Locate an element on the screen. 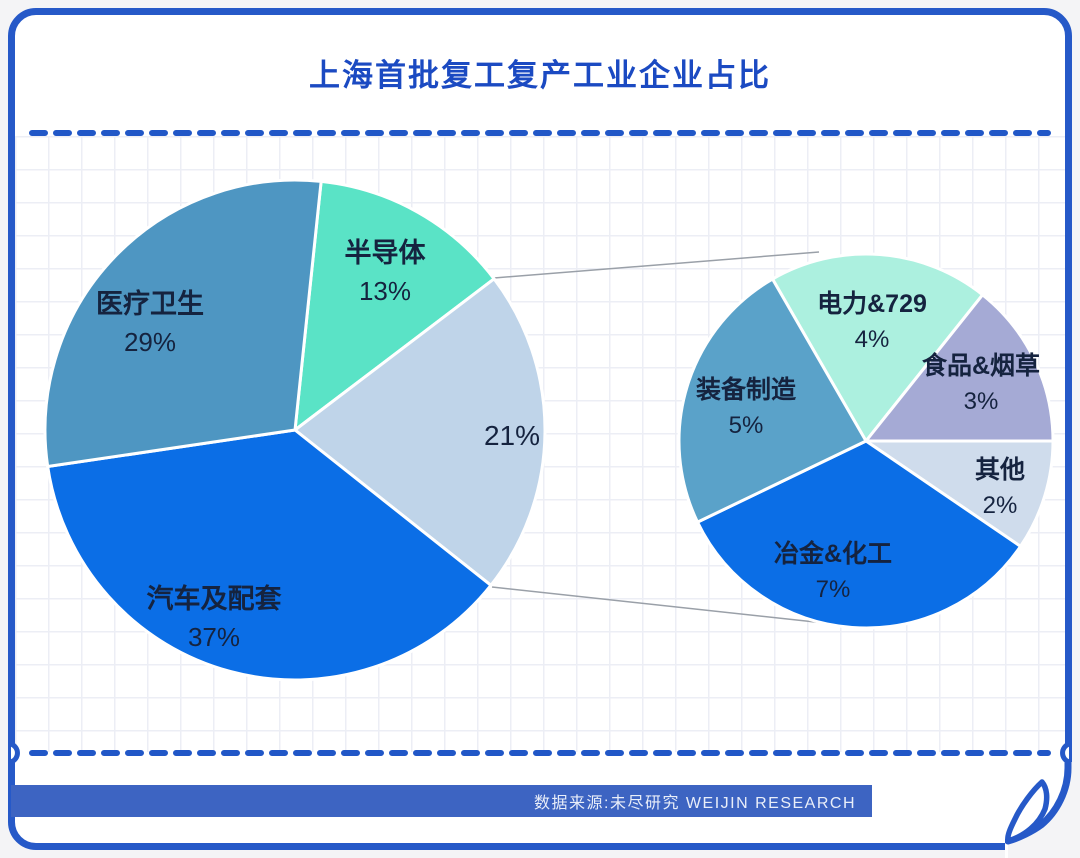 The width and height of the screenshot is (1080, 858). slice-name: 电力&729 is located at coordinates (872, 304).